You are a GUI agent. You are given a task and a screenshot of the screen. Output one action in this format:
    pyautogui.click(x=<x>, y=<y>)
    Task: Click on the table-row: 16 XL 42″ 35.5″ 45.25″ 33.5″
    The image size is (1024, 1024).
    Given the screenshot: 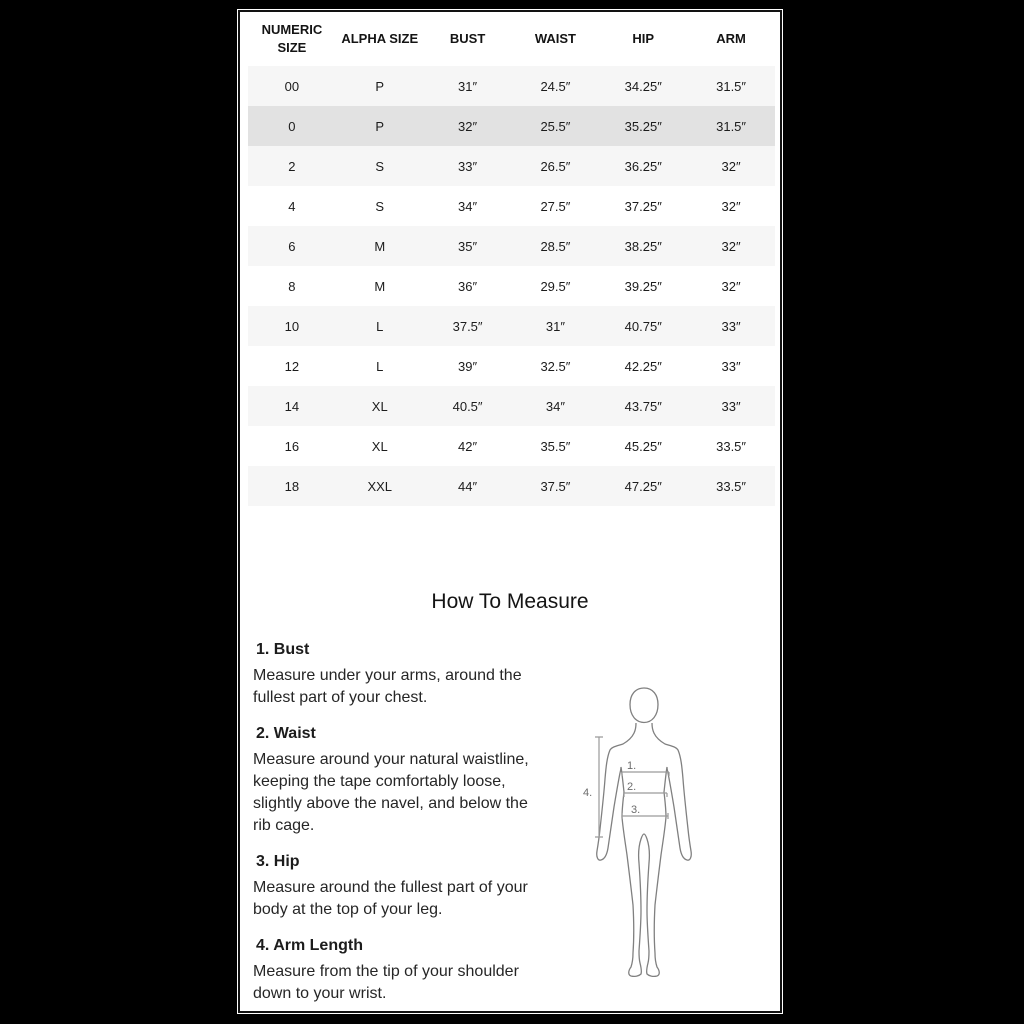 What is the action you would take?
    pyautogui.click(x=511, y=446)
    